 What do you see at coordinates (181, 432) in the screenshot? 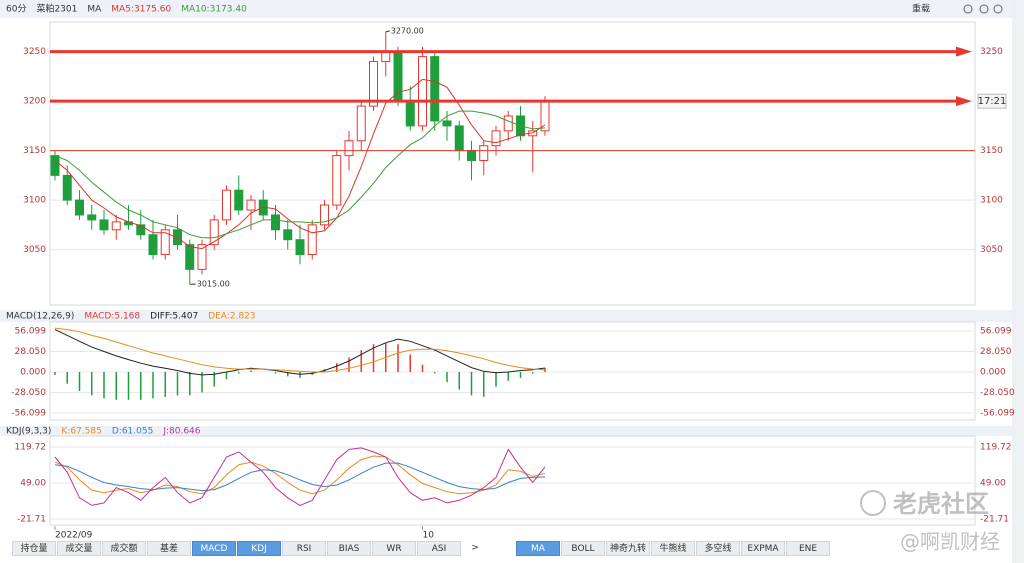
I see `legend-text: J:80.646` at bounding box center [181, 432].